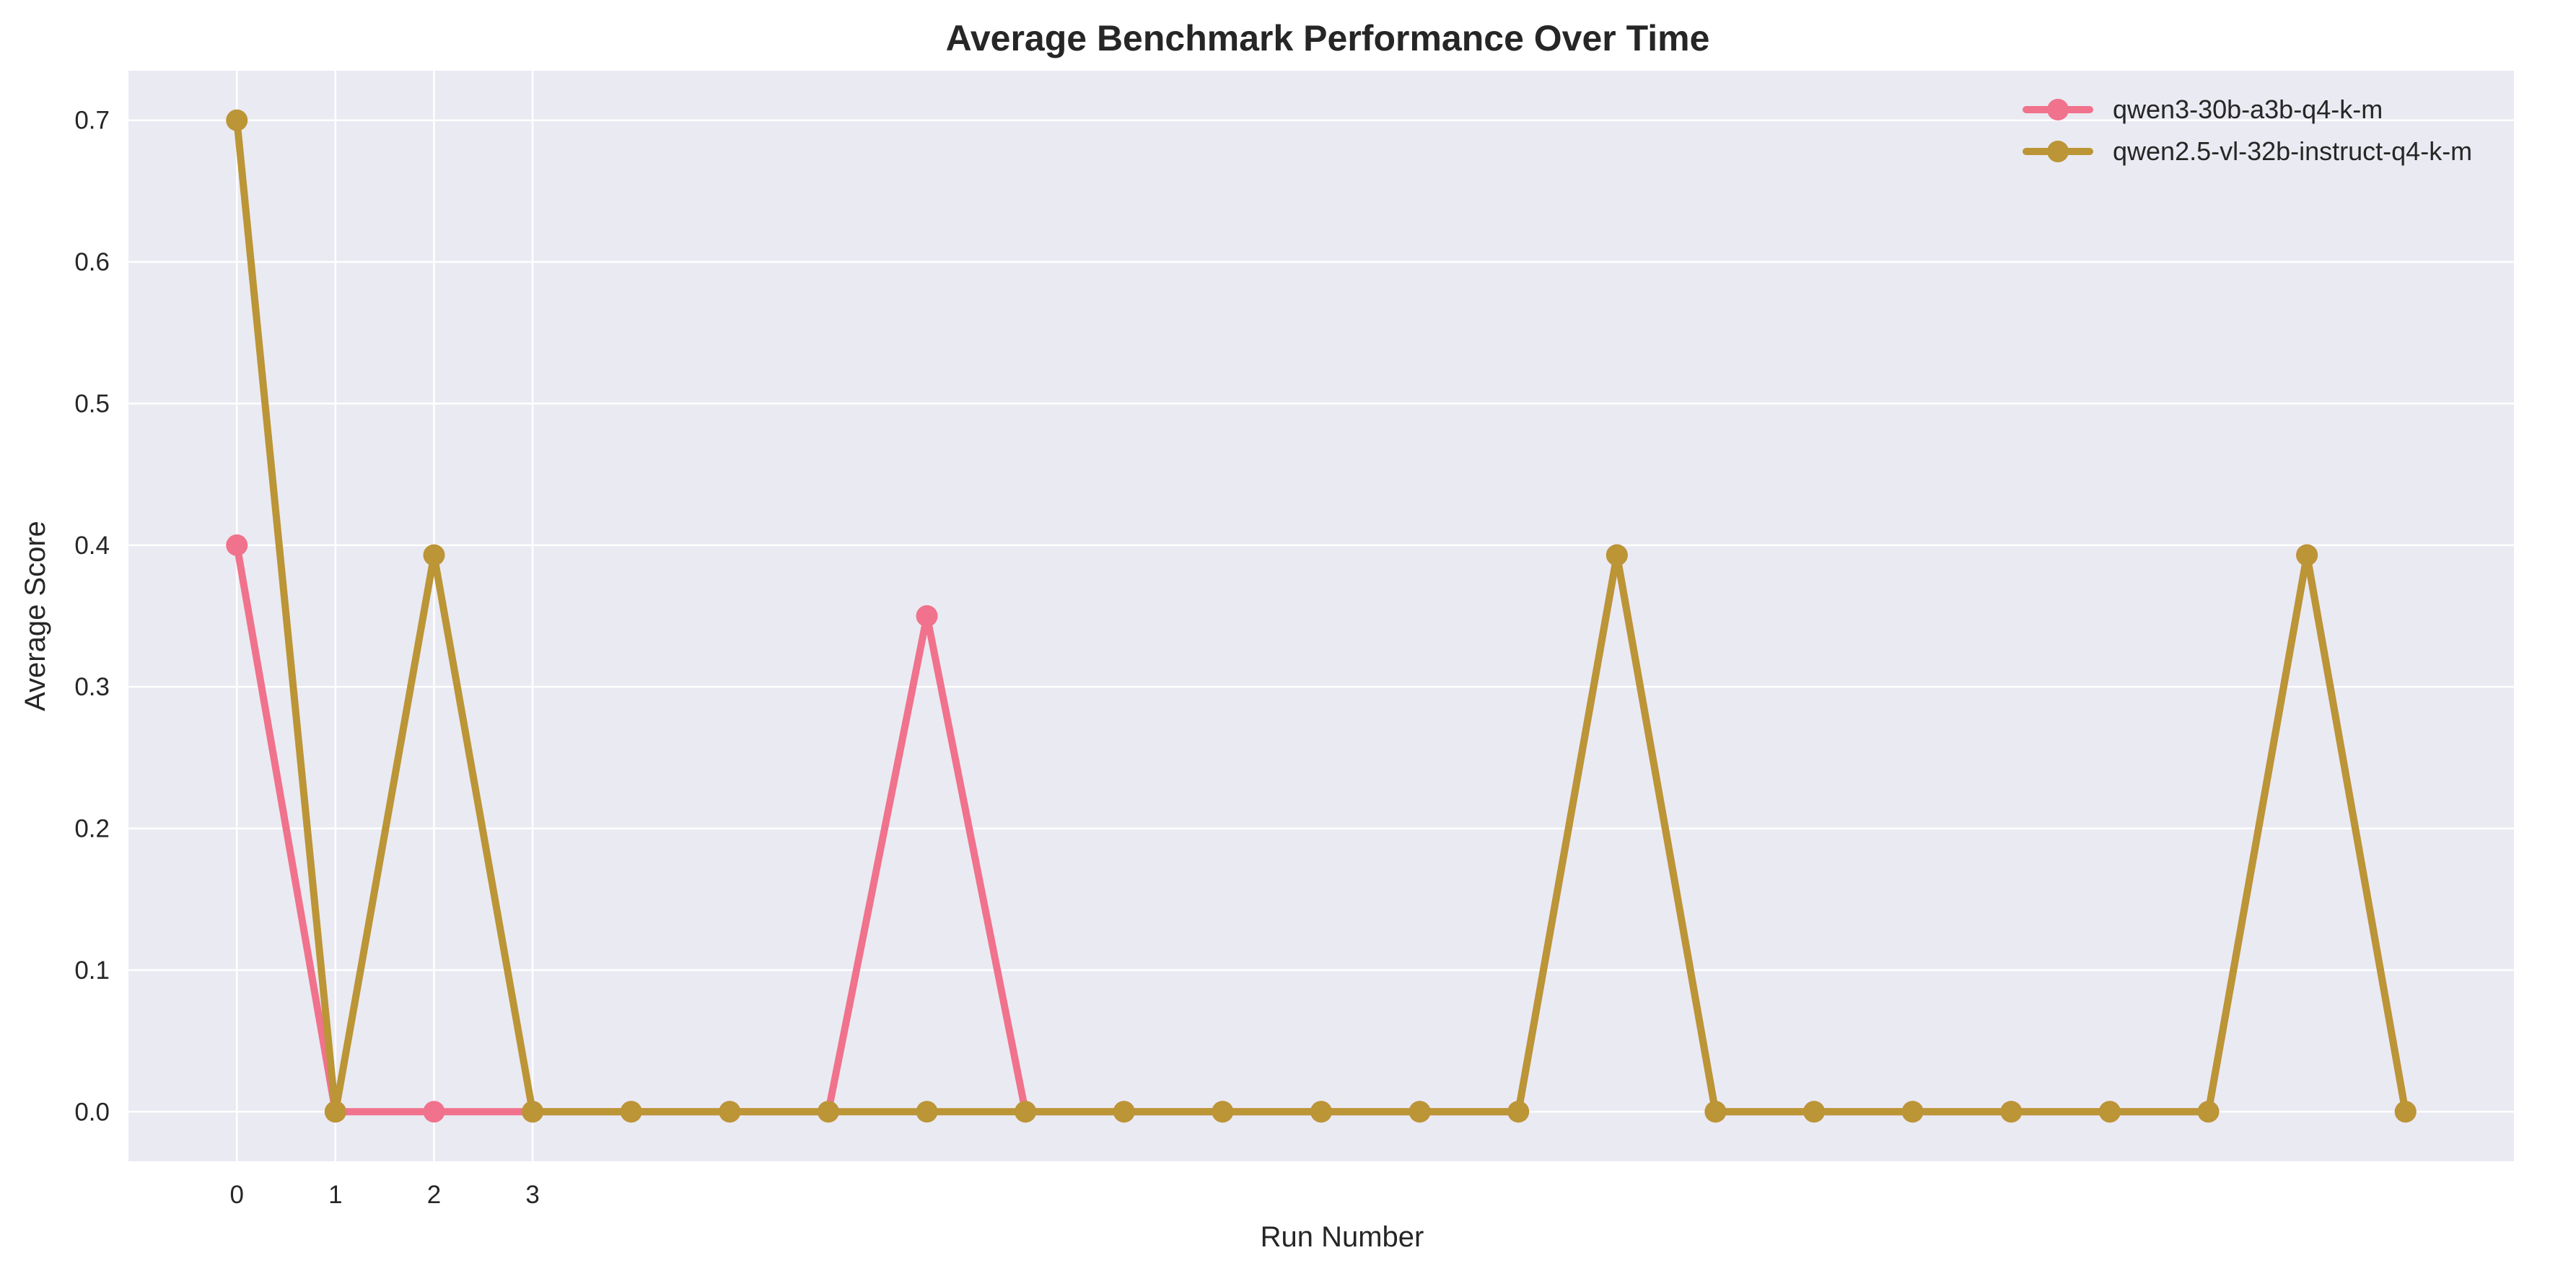  I want to click on chart-title: Average Benchmark Performance Over Time, so click(1328, 38).